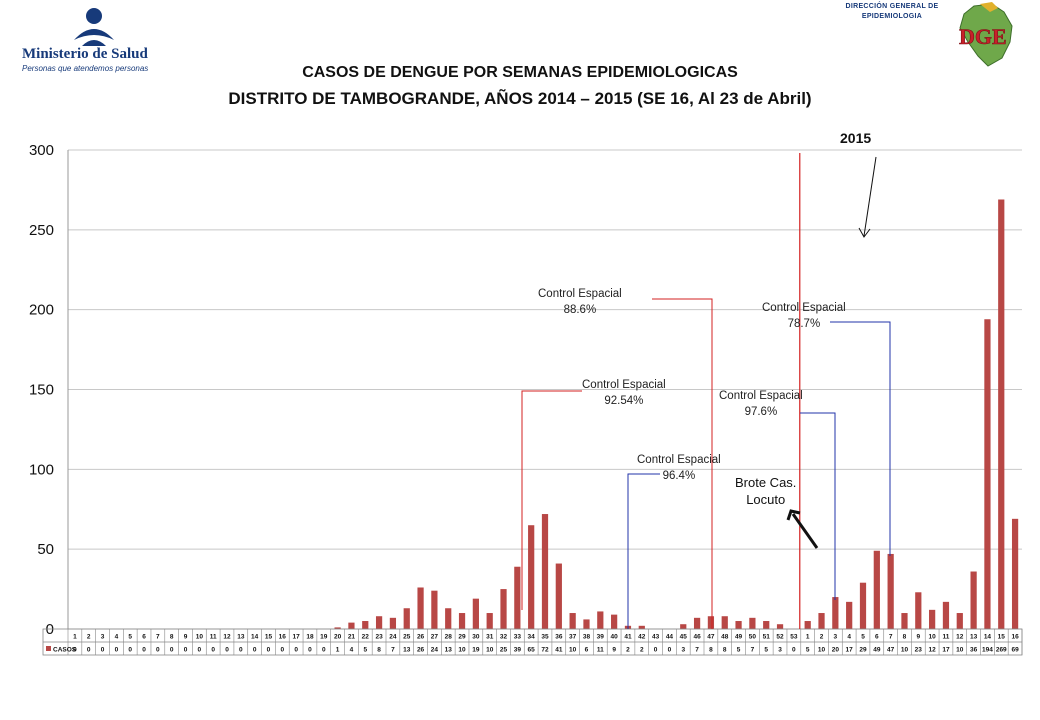 This screenshot has height=720, width=1040. I want to click on x-tick-label: 32, so click(504, 637).